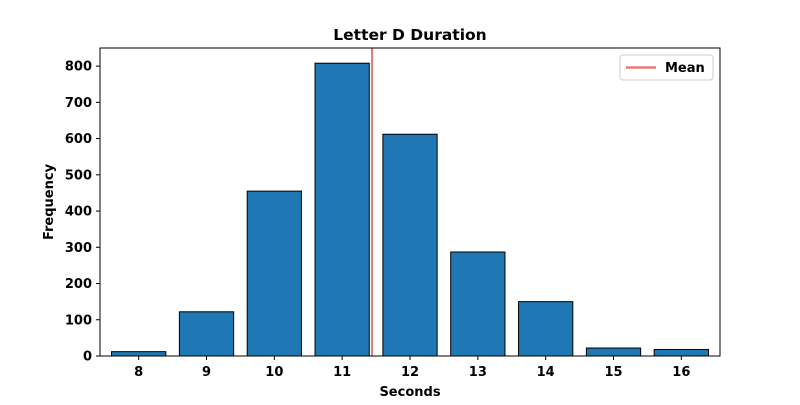  I want to click on y-tick-label-300: 300, so click(78, 248).